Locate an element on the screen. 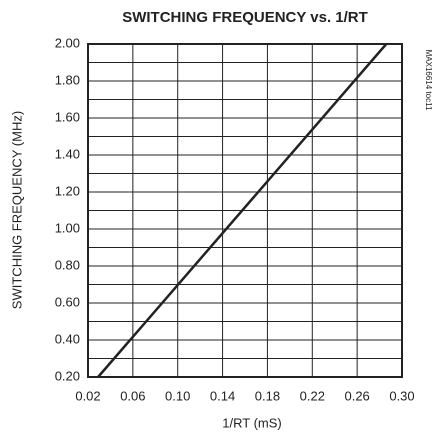 The width and height of the screenshot is (444, 439). x-tick-label: 0.26 is located at coordinates (356, 395).